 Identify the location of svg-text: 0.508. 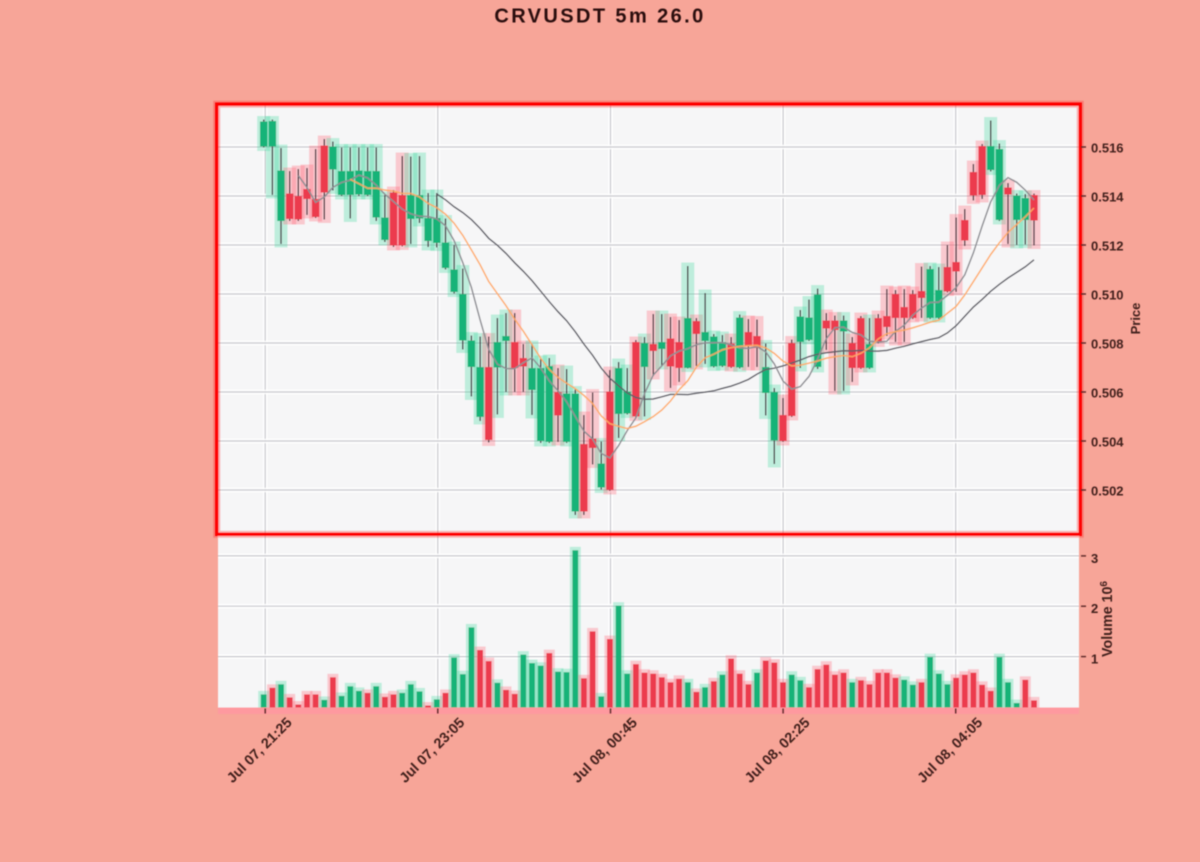
(1107, 344).